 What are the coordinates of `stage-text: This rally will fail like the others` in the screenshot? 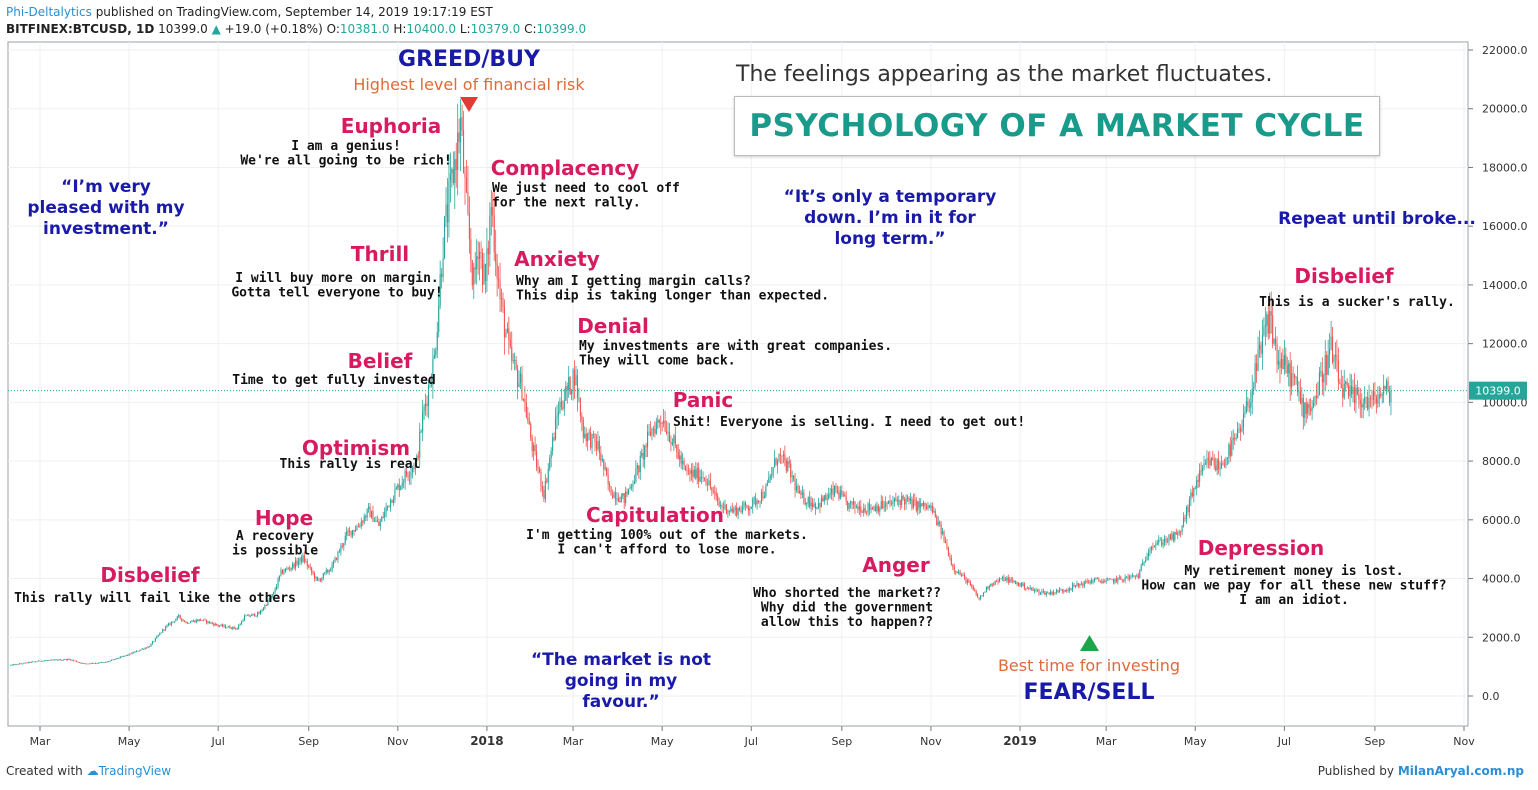 It's located at (155, 598).